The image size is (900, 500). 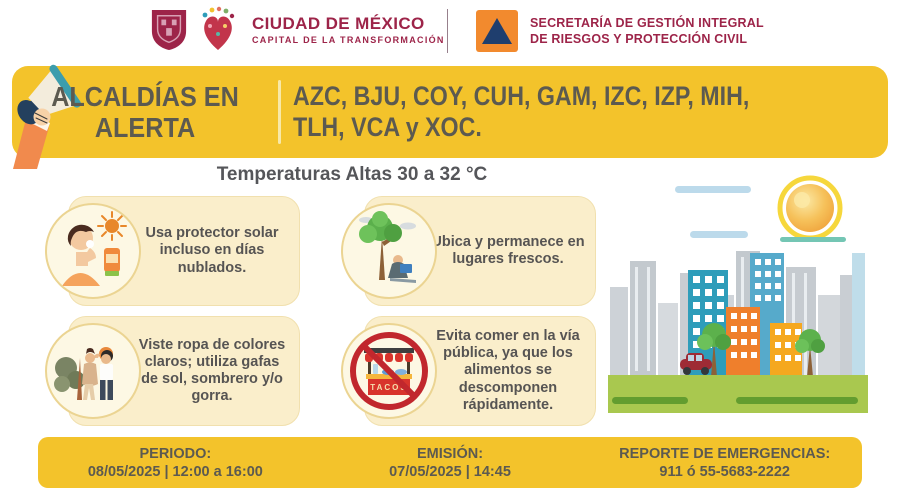 What do you see at coordinates (521, 95) in the screenshot?
I see `alcaldias-line1: AZC, BJU, COY, CUH, GAM, IZC, IZP, MIH,` at bounding box center [521, 95].